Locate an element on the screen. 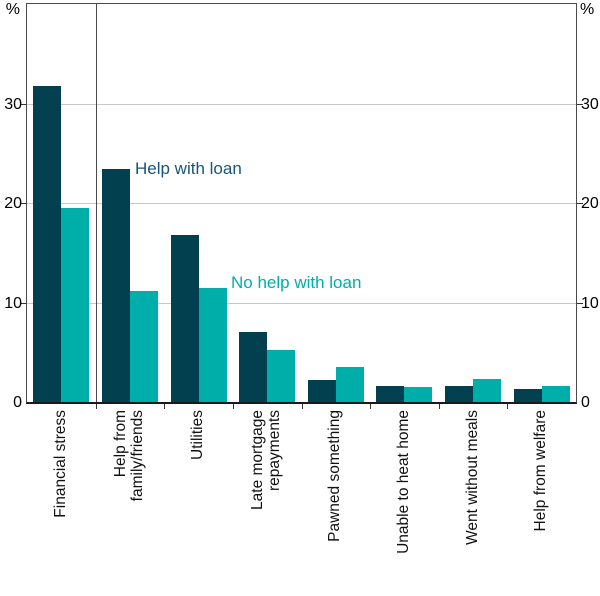 The height and width of the screenshot is (596, 600). bar-financial-stress-no-help-with-loan is located at coordinates (75, 304).